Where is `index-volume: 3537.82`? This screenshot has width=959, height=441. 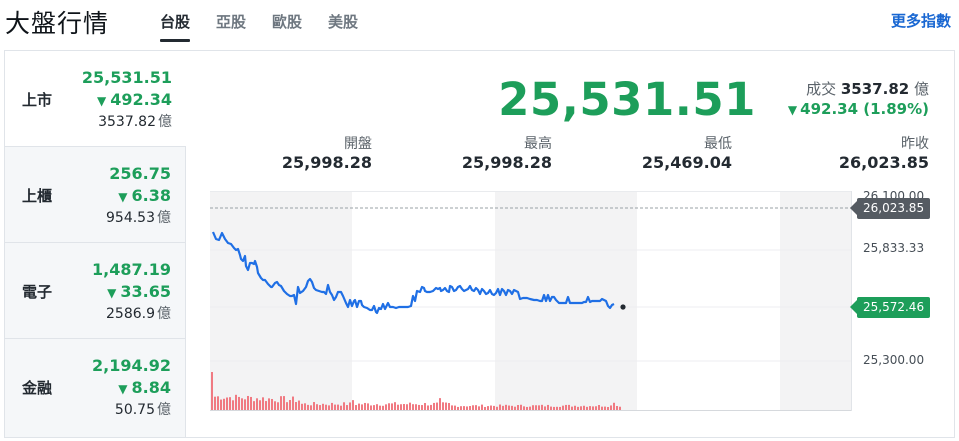
index-volume: 3537.82 is located at coordinates (127, 122).